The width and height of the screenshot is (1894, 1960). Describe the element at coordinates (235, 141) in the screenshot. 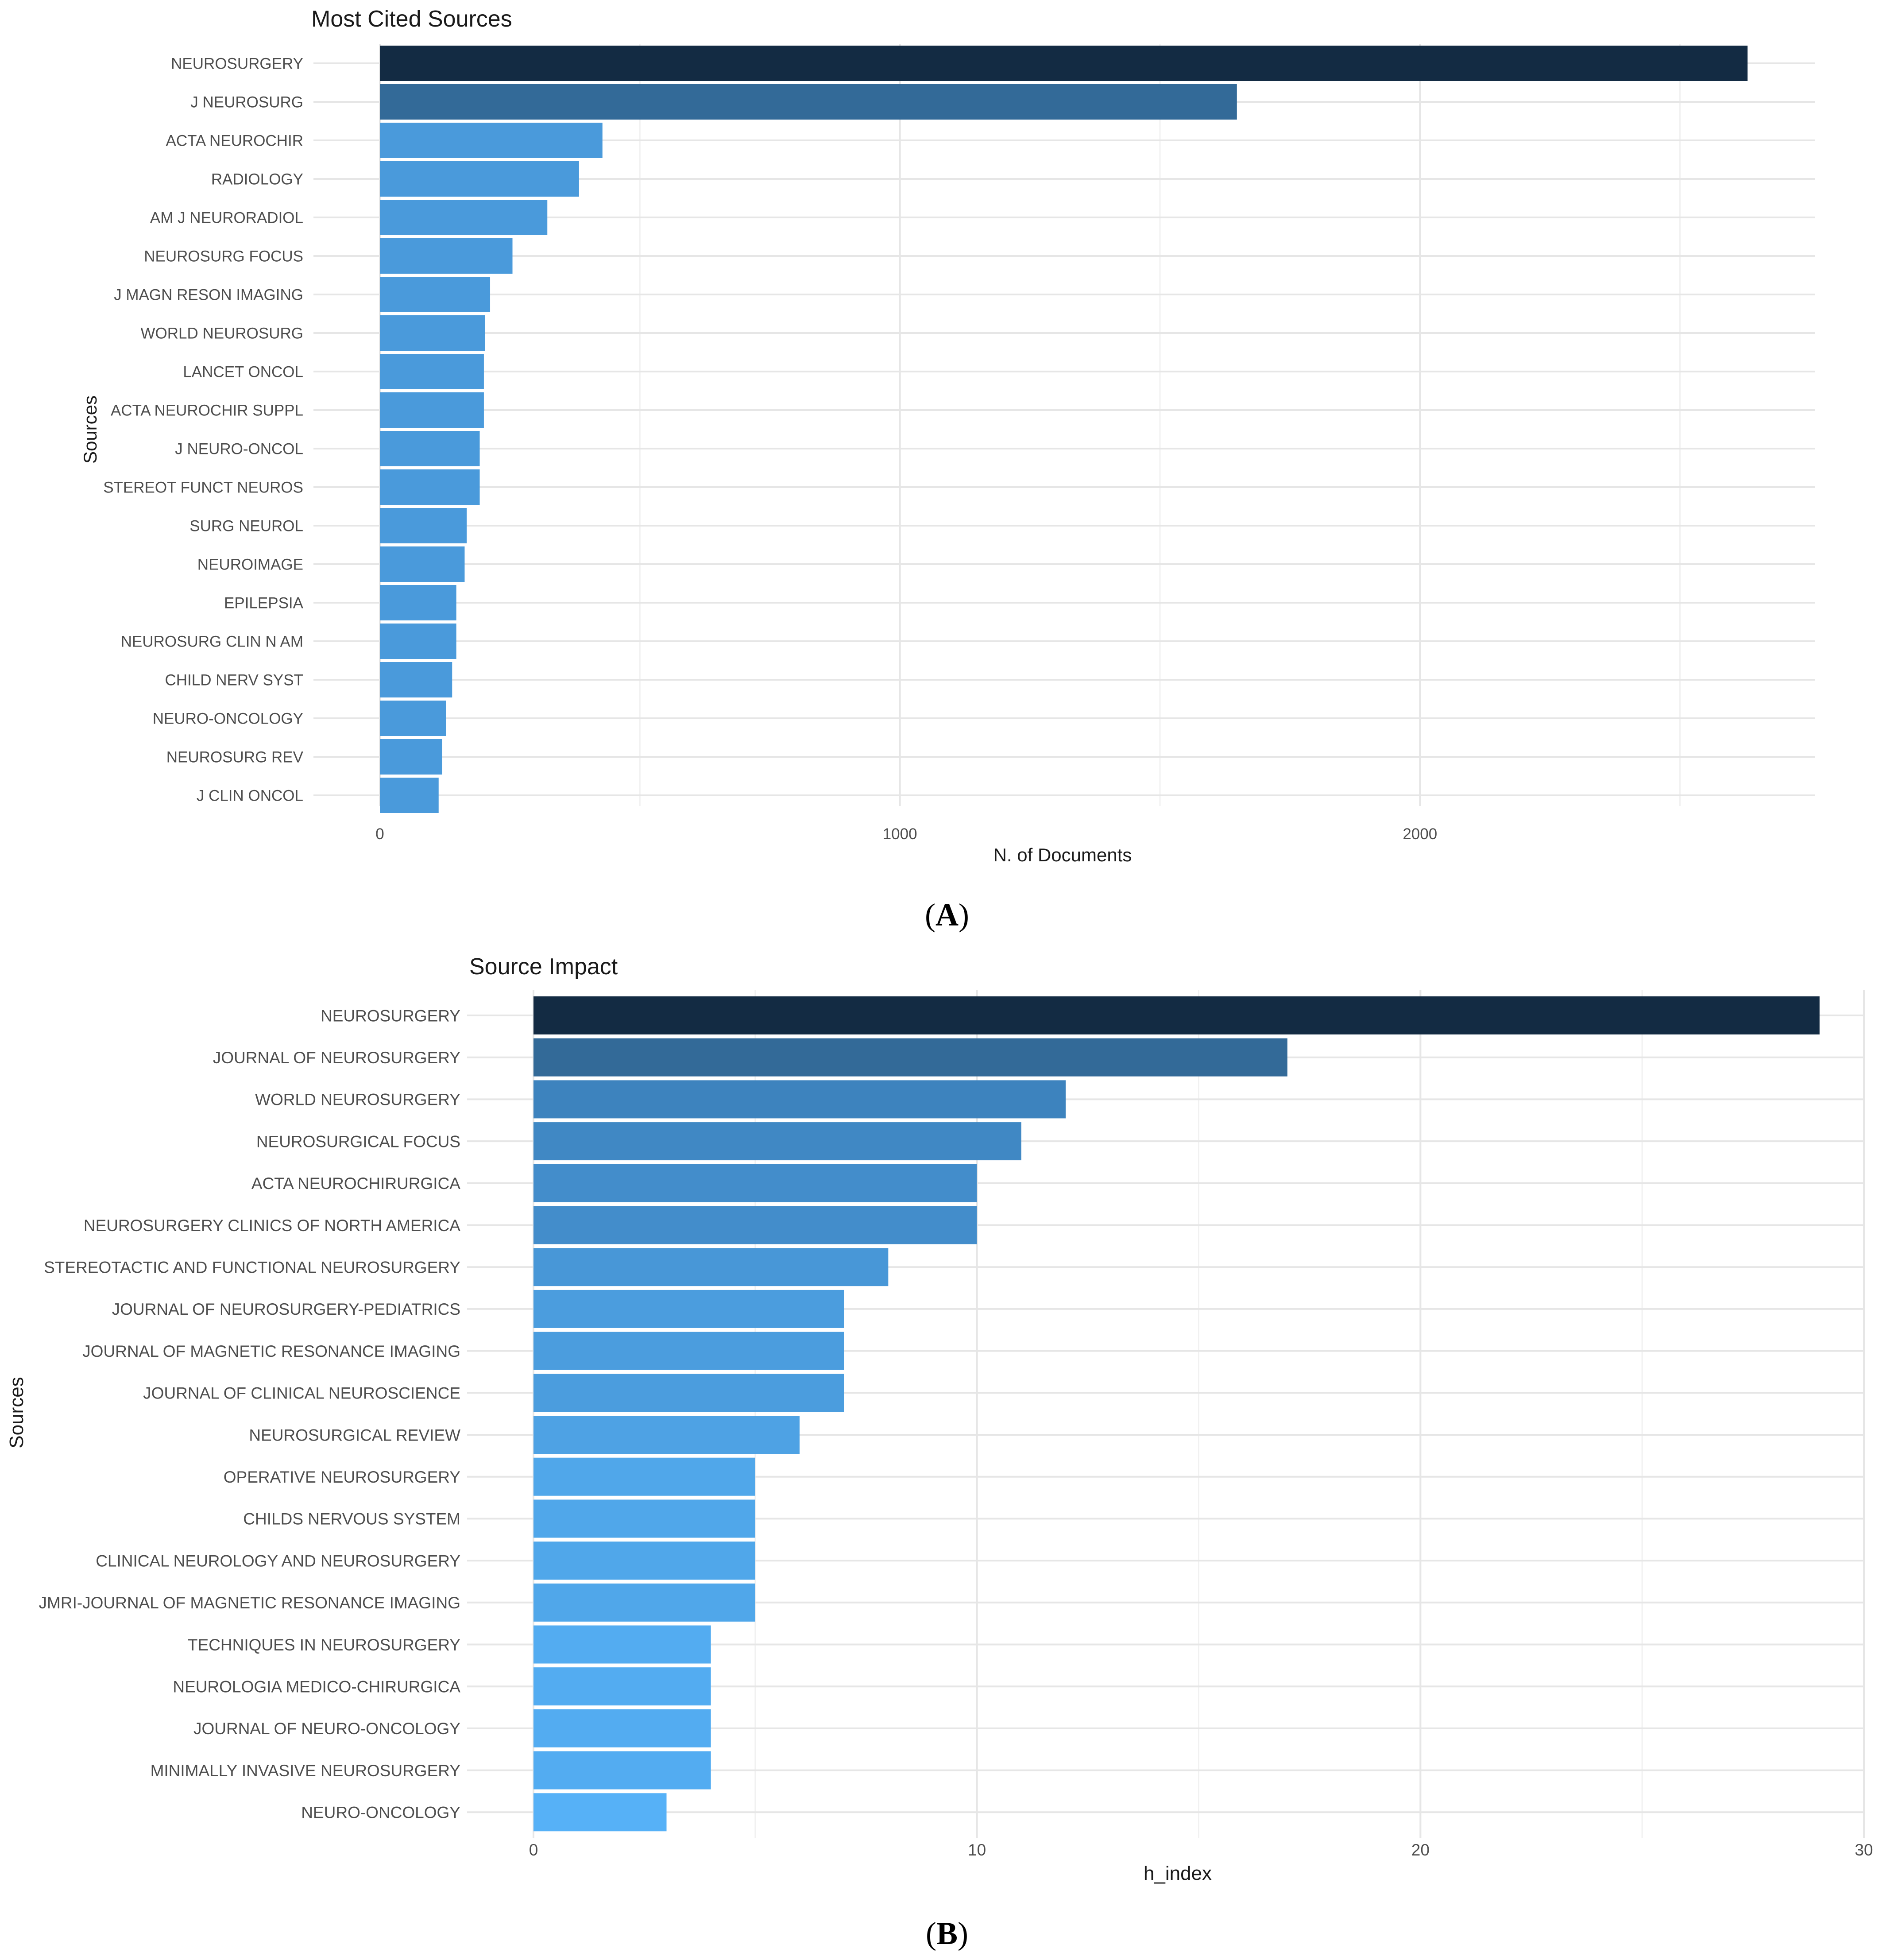

I see `category-label: ACTA NEUROCHIR` at that location.